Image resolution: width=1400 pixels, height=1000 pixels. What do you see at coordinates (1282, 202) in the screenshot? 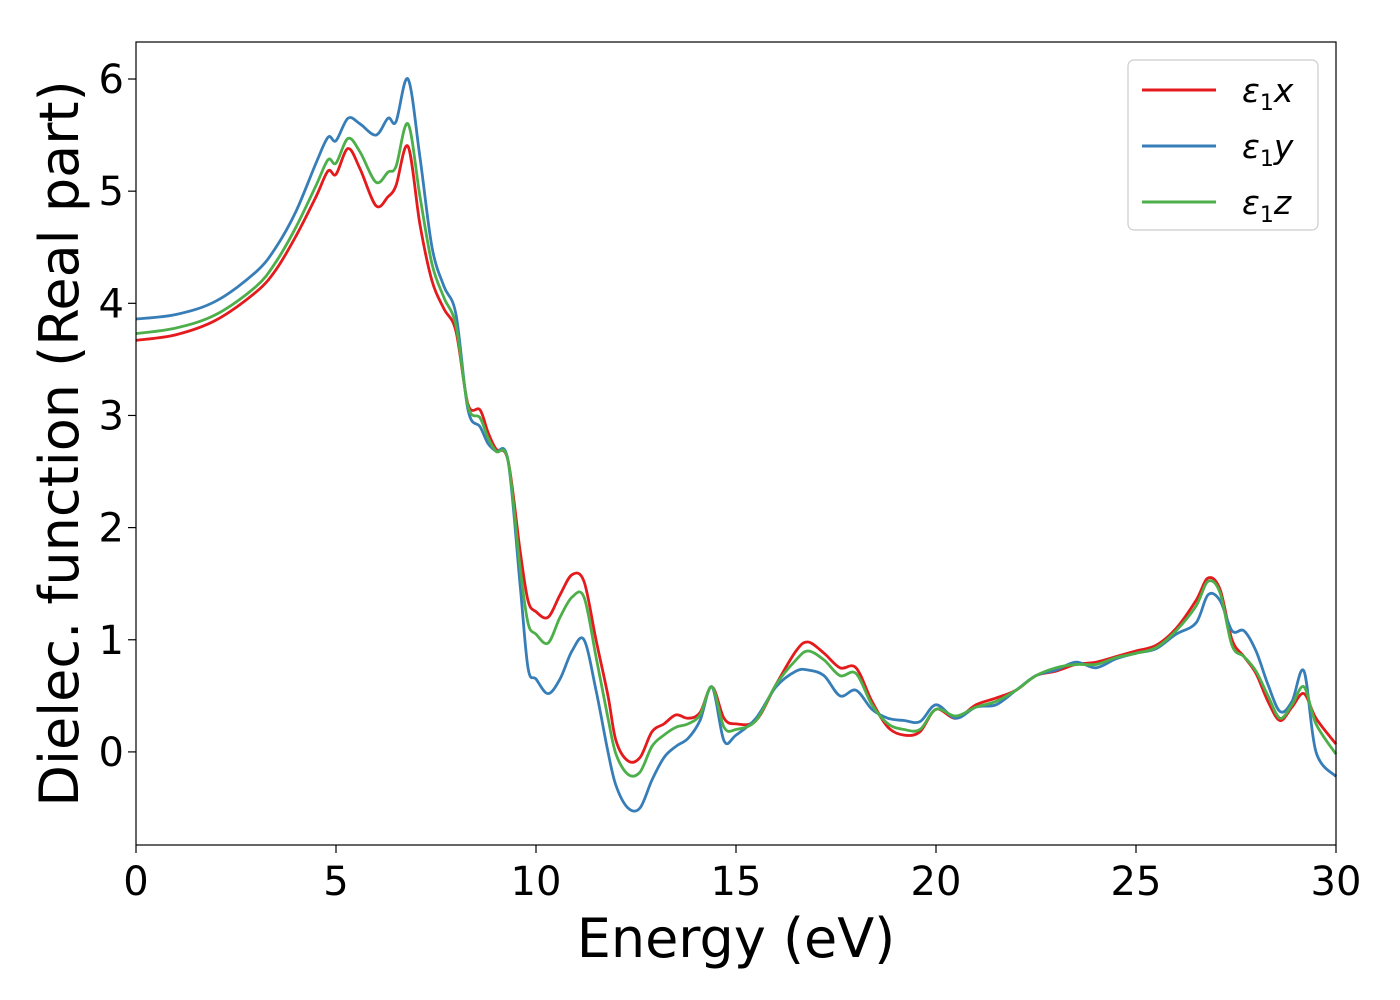
I see `legend-label-suffix: z` at bounding box center [1282, 202].